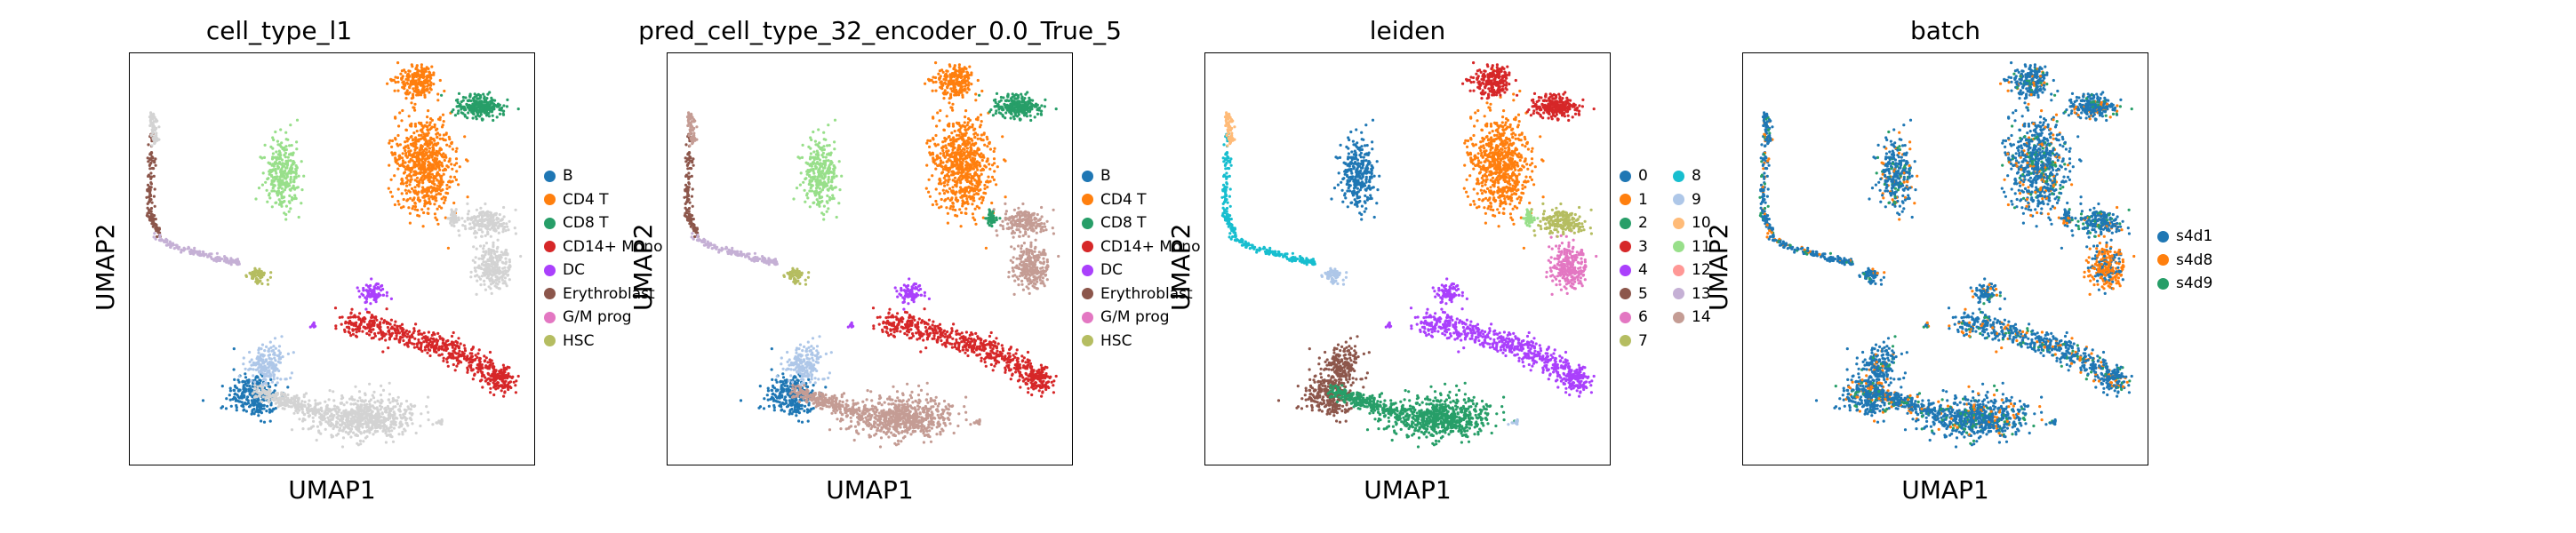 The width and height of the screenshot is (2576, 533). Describe the element at coordinates (550, 293) in the screenshot. I see `legend-marker` at that location.